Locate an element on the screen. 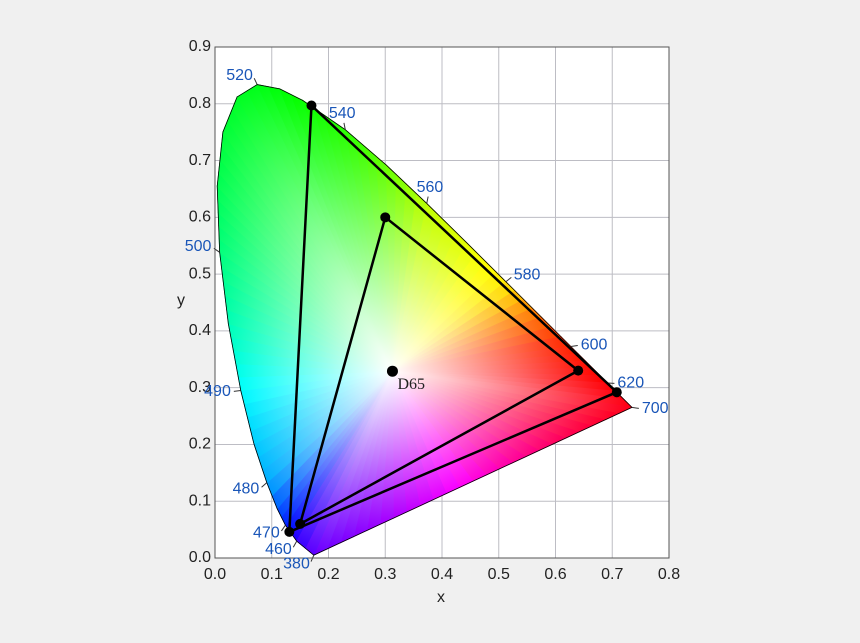 The height and width of the screenshot is (643, 860). wavelength-label: 460 is located at coordinates (278, 549).